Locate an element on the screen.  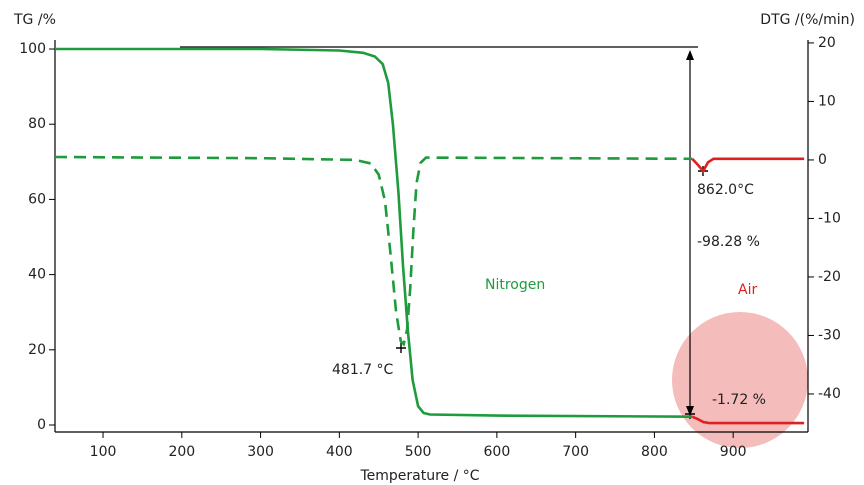
y-tick-label: 100 is located at coordinates (32, 49).